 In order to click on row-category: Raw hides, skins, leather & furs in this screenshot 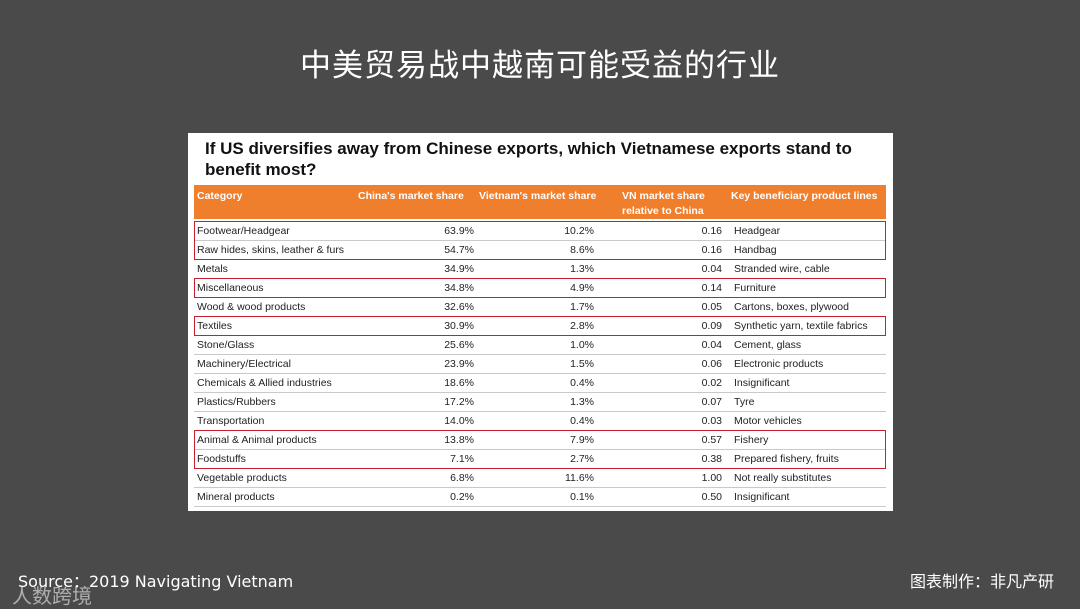, I will do `click(271, 250)`.